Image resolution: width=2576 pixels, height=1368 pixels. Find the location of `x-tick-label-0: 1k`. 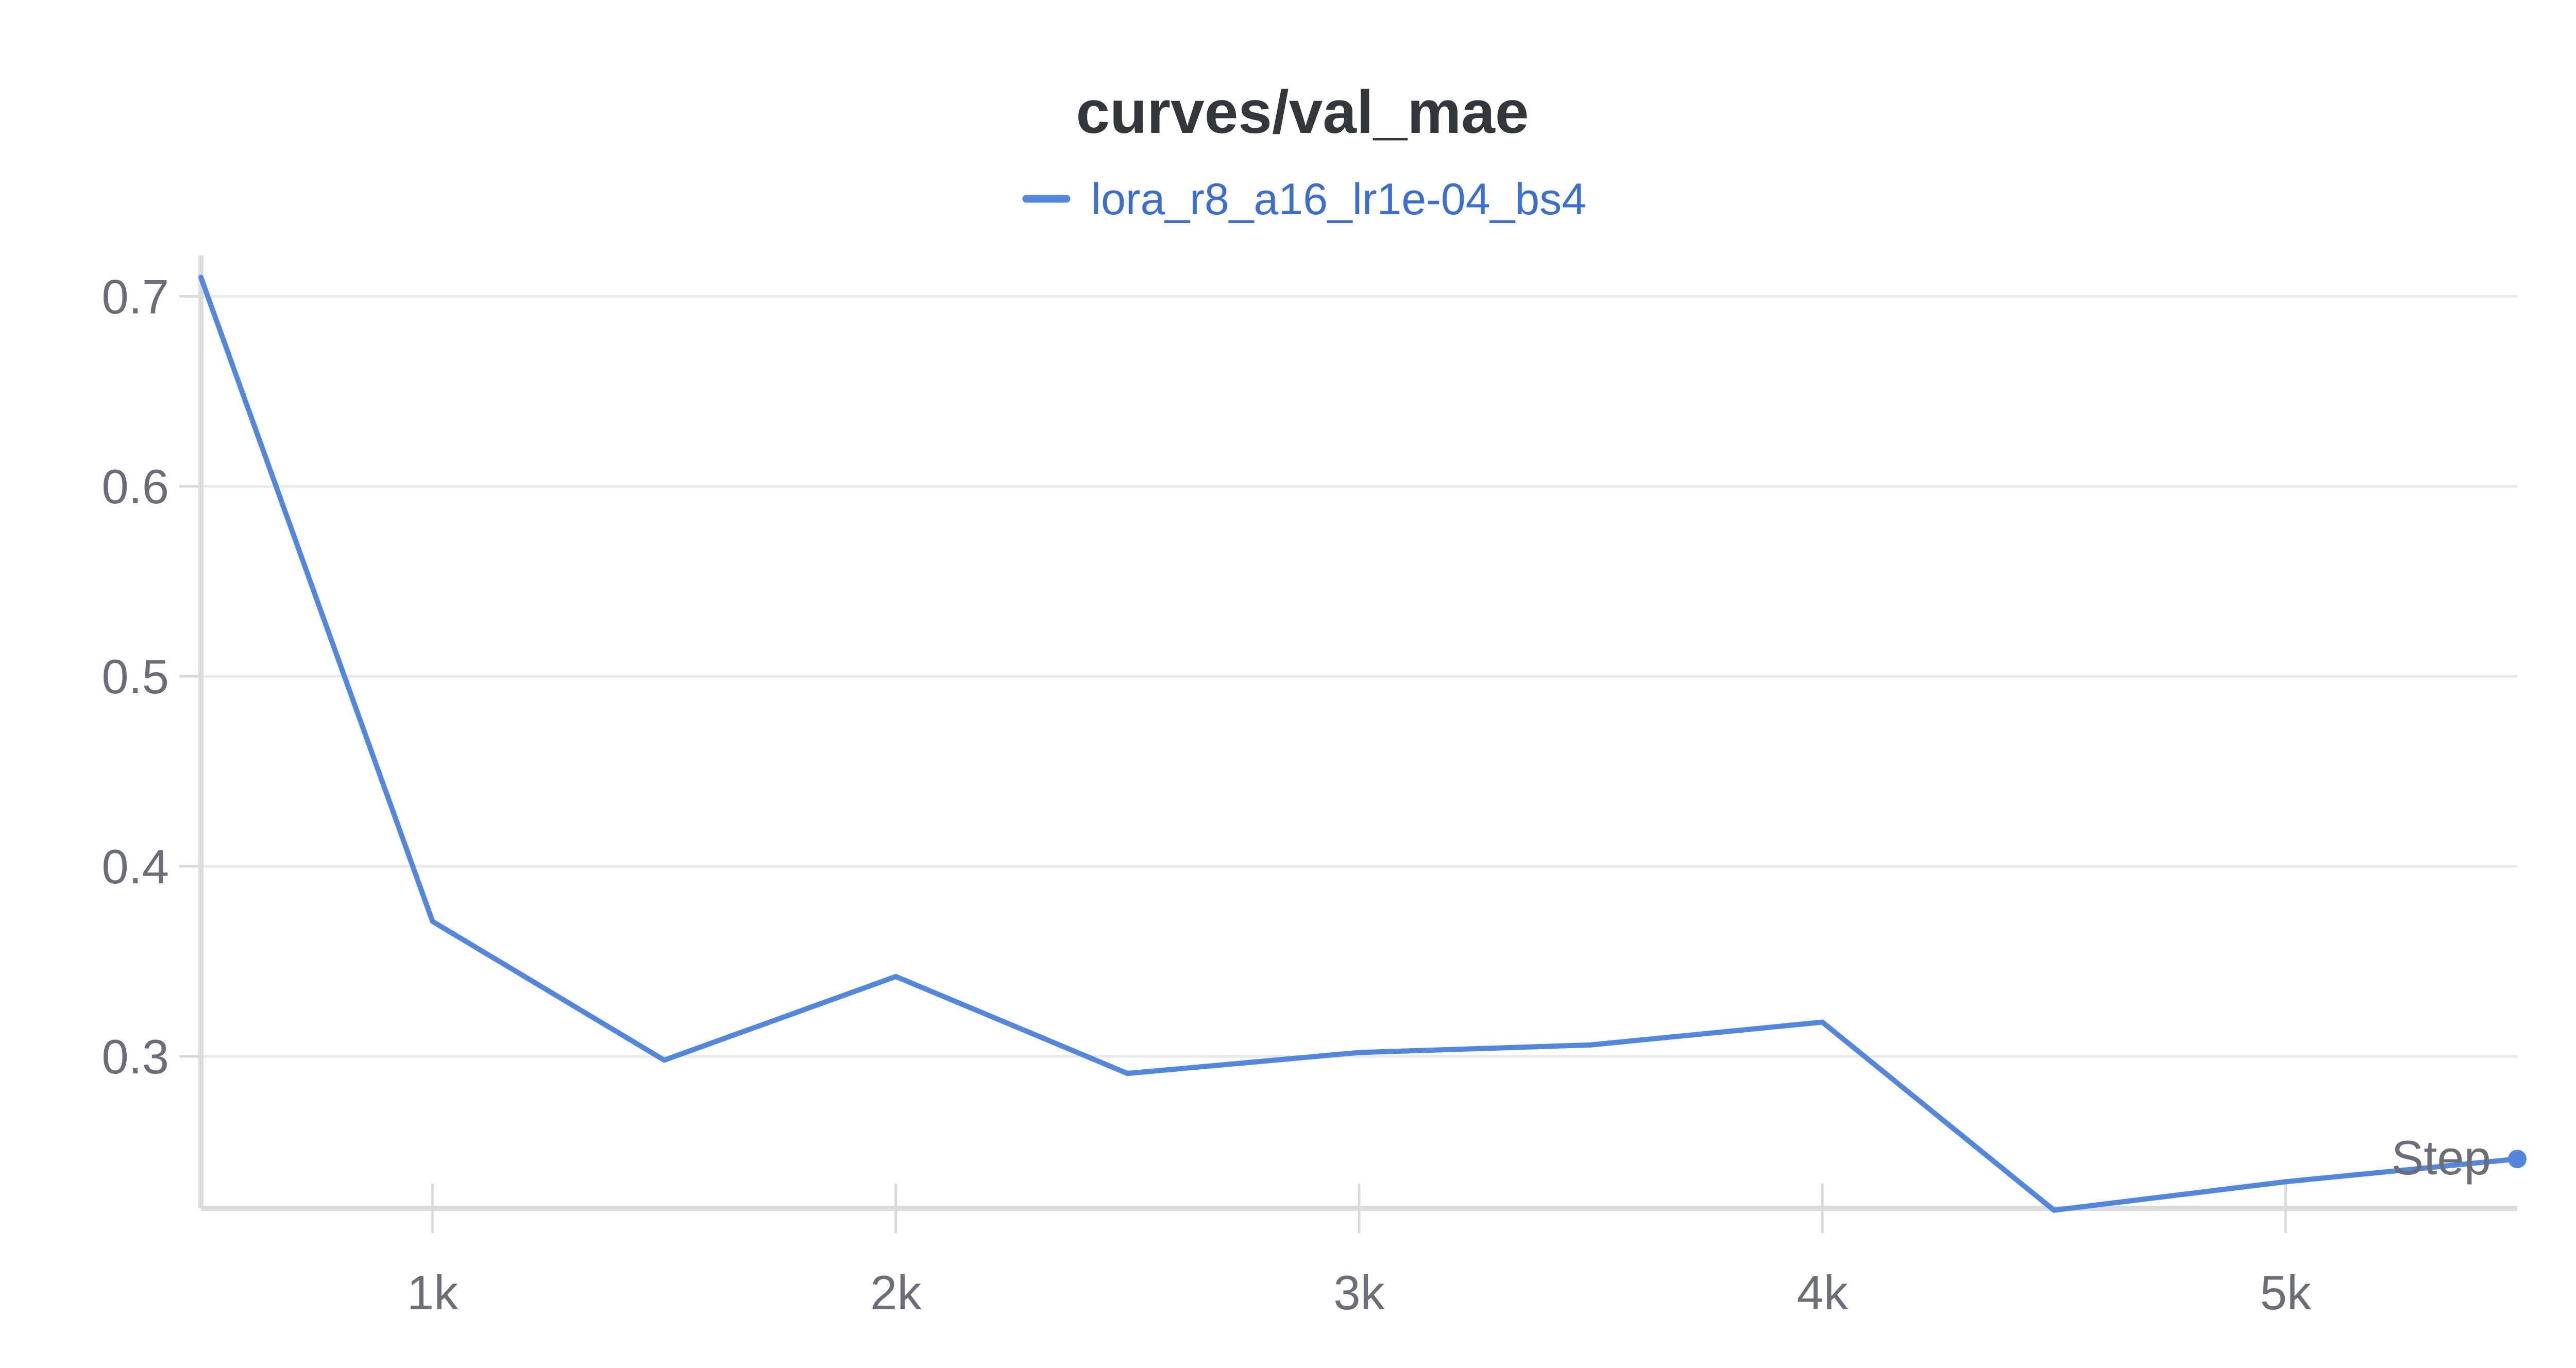

x-tick-label-0: 1k is located at coordinates (433, 1293).